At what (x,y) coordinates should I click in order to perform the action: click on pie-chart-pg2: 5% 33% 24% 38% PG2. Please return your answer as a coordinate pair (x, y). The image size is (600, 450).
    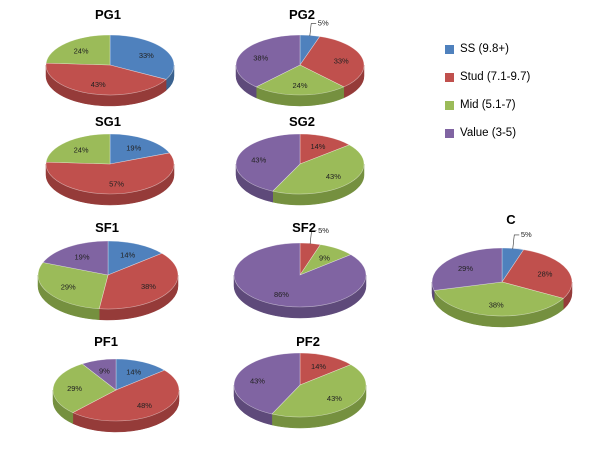
    Looking at the image, I should click on (300, 57).